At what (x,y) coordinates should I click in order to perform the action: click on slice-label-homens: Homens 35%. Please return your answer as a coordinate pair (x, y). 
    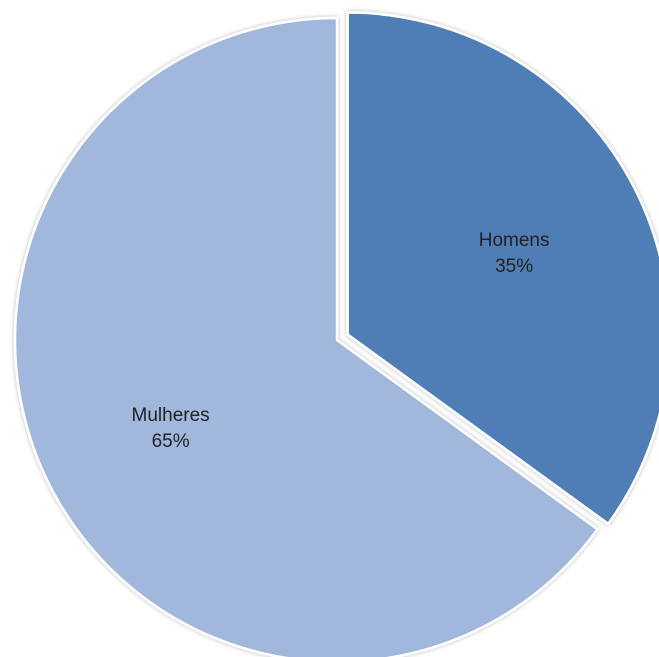
    Looking at the image, I should click on (514, 253).